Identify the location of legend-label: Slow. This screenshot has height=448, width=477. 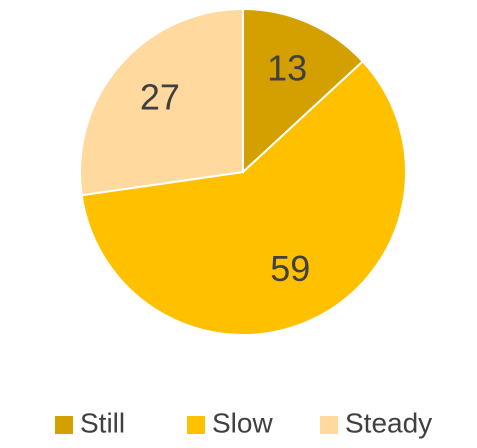
(242, 422).